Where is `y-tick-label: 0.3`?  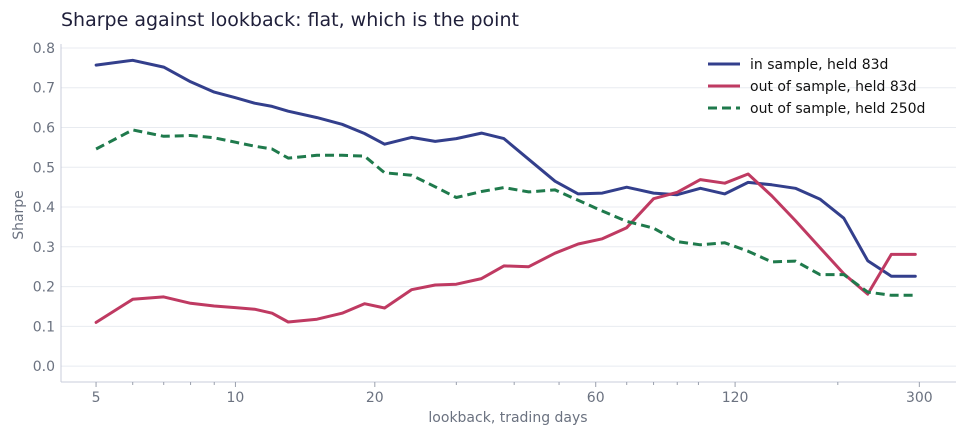
y-tick-label: 0.3 is located at coordinates (44, 248).